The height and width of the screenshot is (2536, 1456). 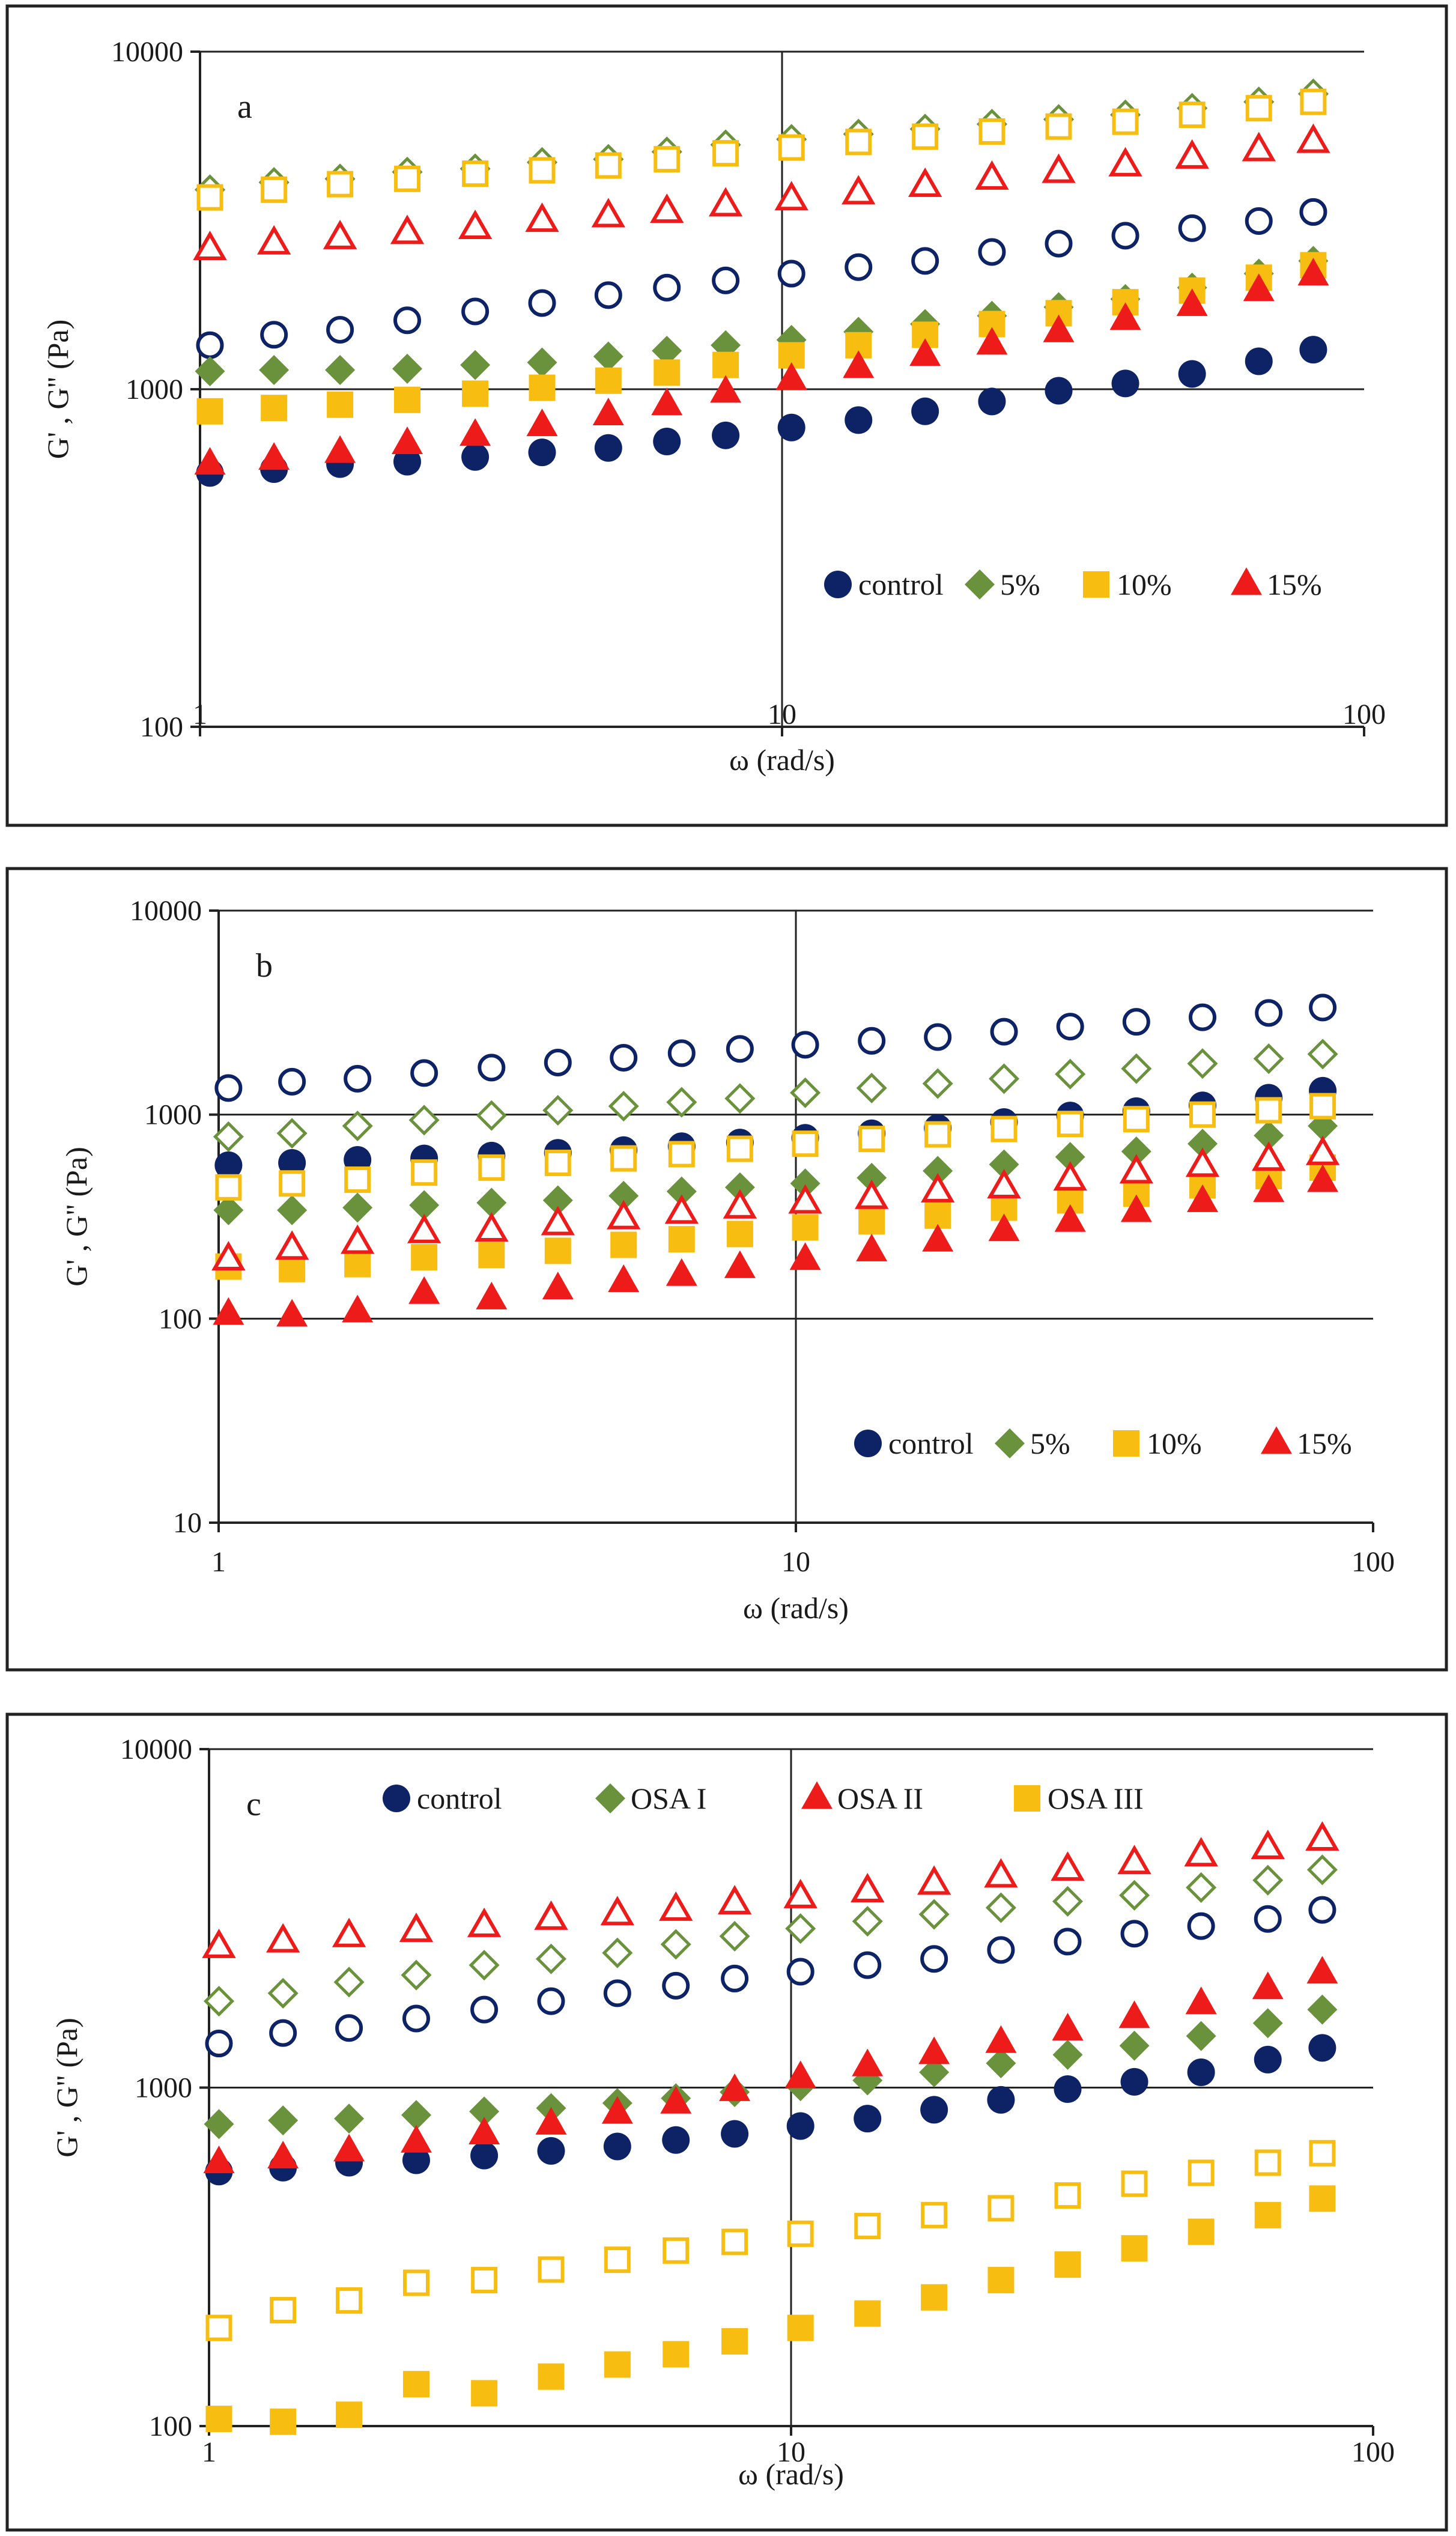 I want to click on panel-letter: a, so click(x=245, y=107).